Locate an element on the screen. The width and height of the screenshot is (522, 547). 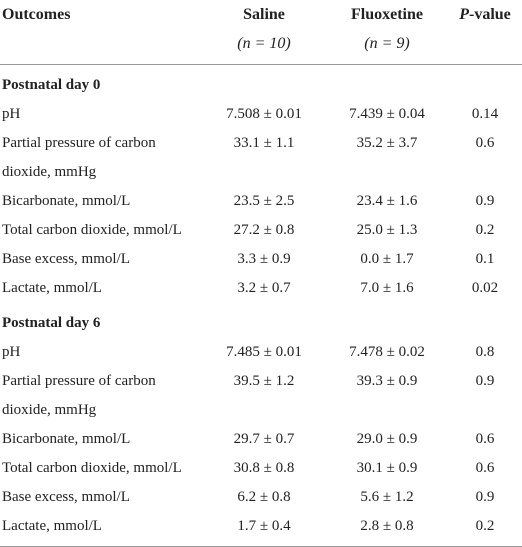
value-cell: 39.5 ± 1.2 is located at coordinates (264, 381).